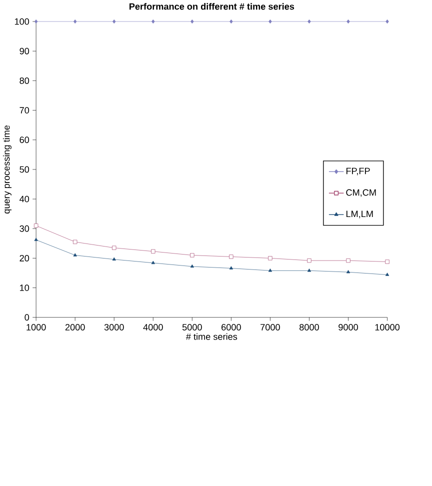 The image size is (432, 486). I want to click on y-tick-label: 0, so click(26, 317).